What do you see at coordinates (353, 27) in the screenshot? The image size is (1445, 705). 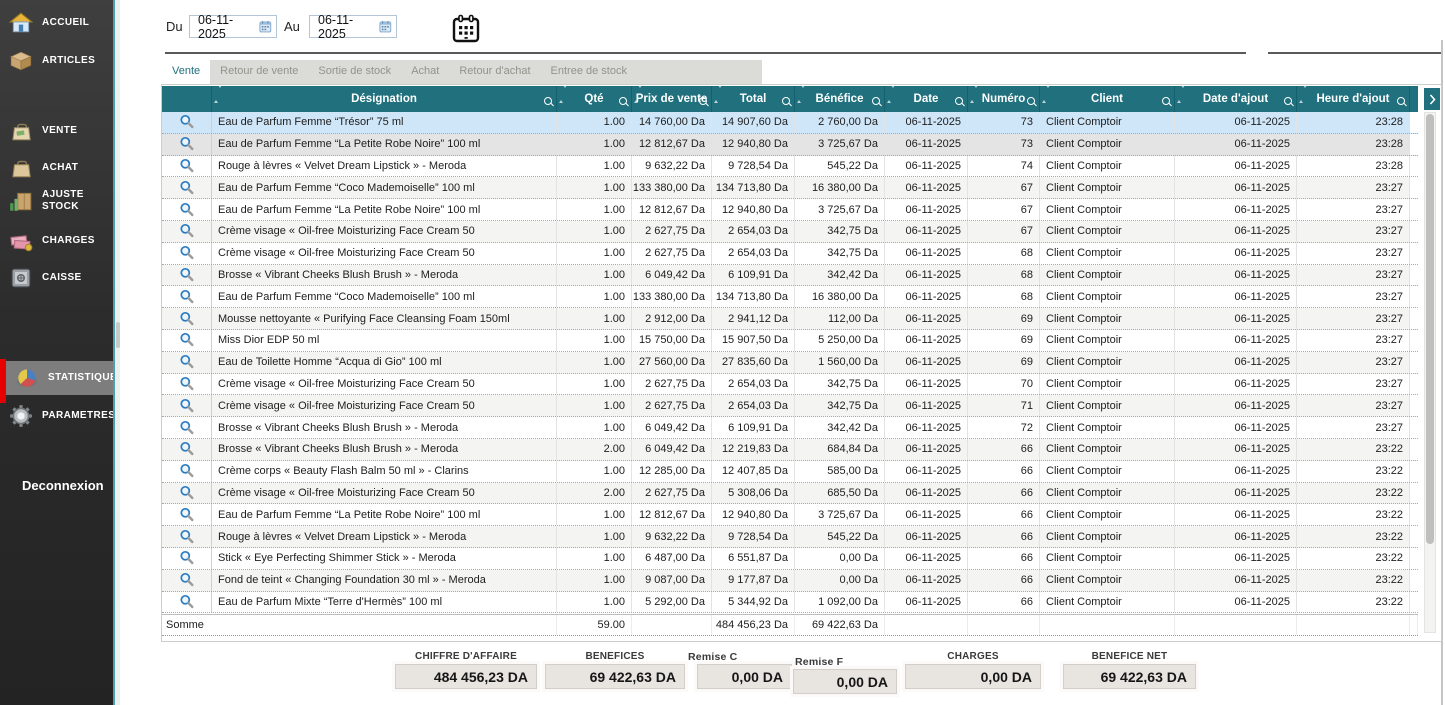 I see `date-to-input: 06-11-2025` at bounding box center [353, 27].